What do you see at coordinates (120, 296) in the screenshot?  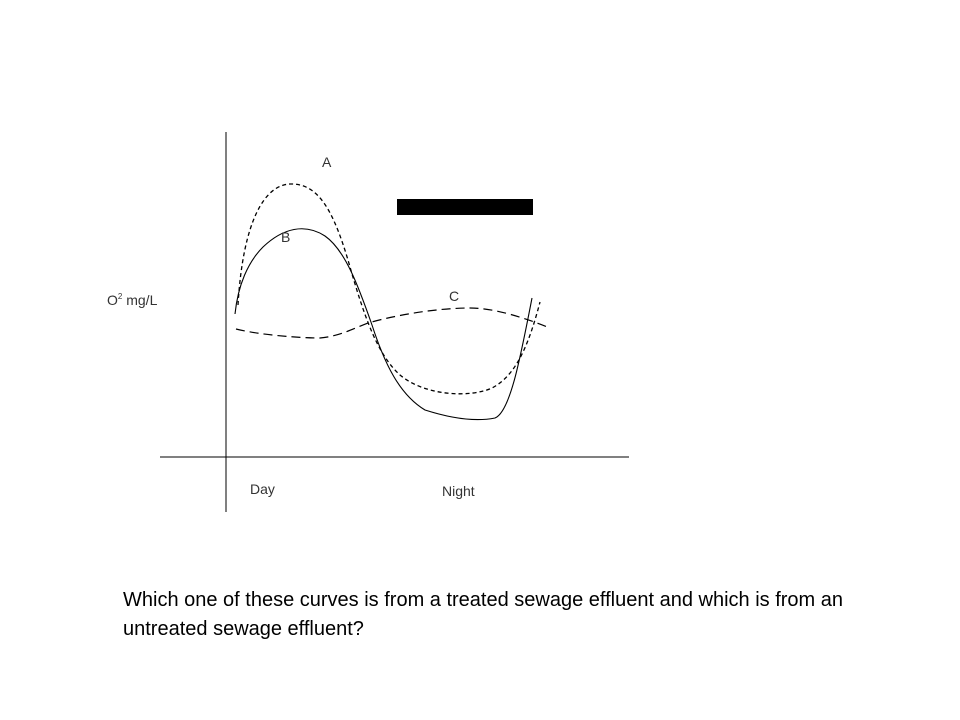 I see `y-axis-label-sup: 2` at bounding box center [120, 296].